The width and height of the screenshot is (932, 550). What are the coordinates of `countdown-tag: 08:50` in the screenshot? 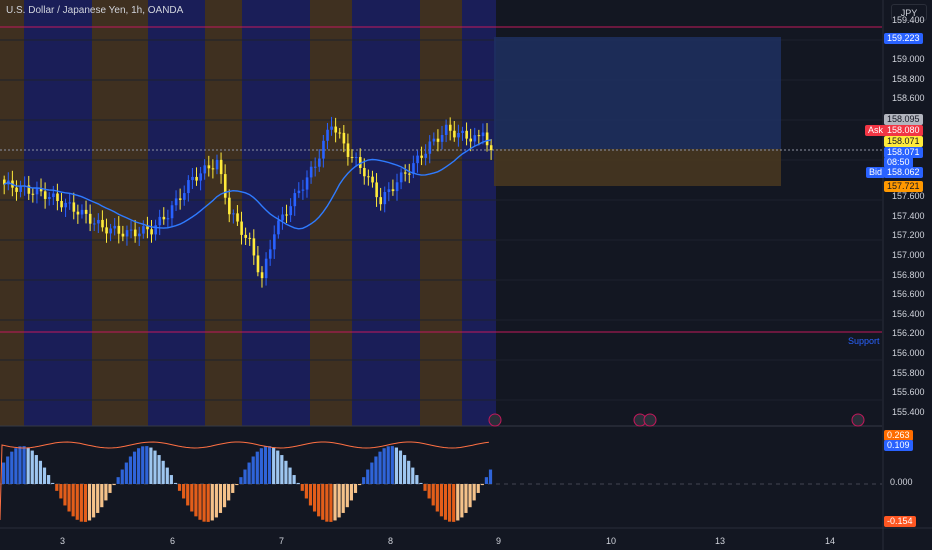 It's located at (898, 162).